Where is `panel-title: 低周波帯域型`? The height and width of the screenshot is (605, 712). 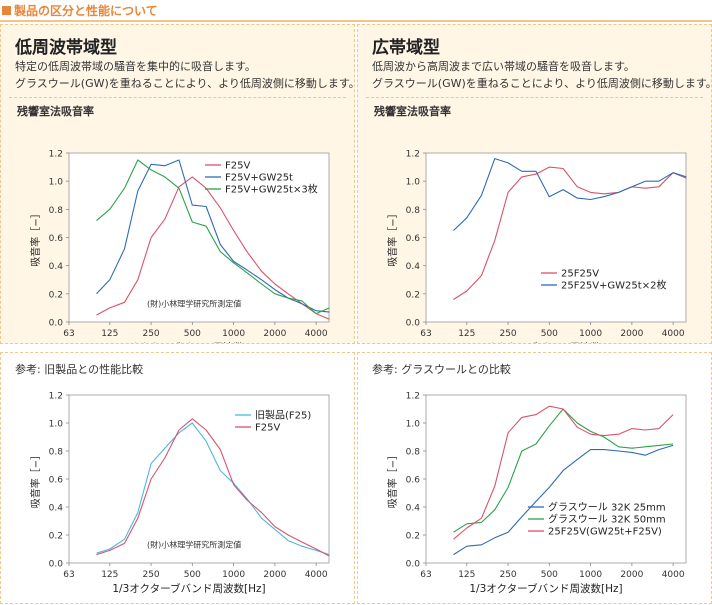
panel-title: 低周波帯域型 is located at coordinates (66, 48).